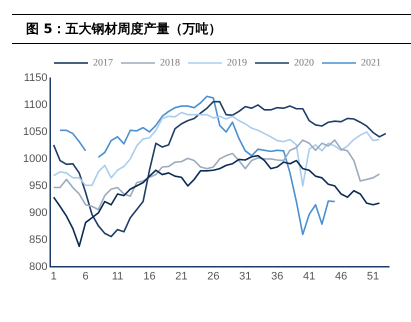 This screenshot has height=322, width=411. What do you see at coordinates (38, 212) in the screenshot?
I see `y-tick-label: 900` at bounding box center [38, 212].